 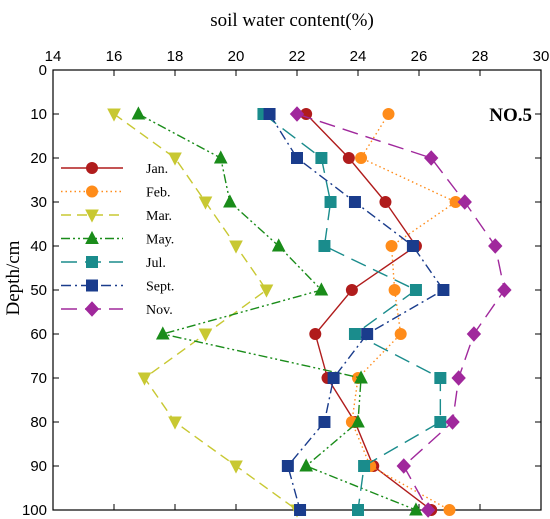 What do you see at coordinates (38, 158) in the screenshot?
I see `y-tick-label: 20` at bounding box center [38, 158].